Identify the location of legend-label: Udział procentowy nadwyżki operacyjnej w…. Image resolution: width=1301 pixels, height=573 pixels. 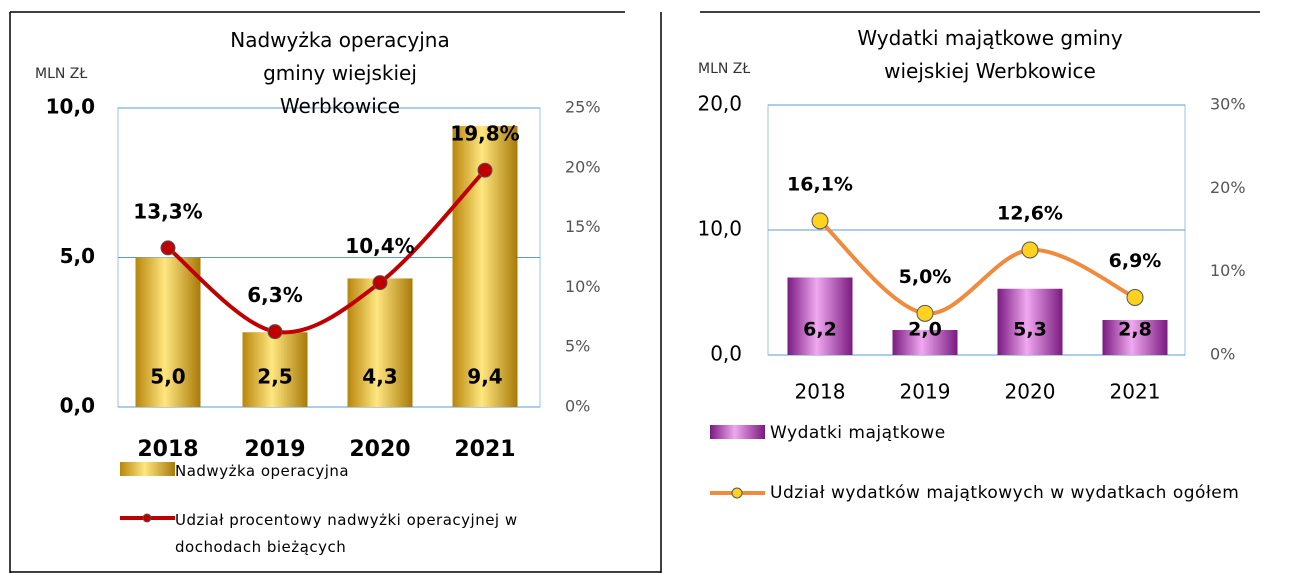
(346, 533).